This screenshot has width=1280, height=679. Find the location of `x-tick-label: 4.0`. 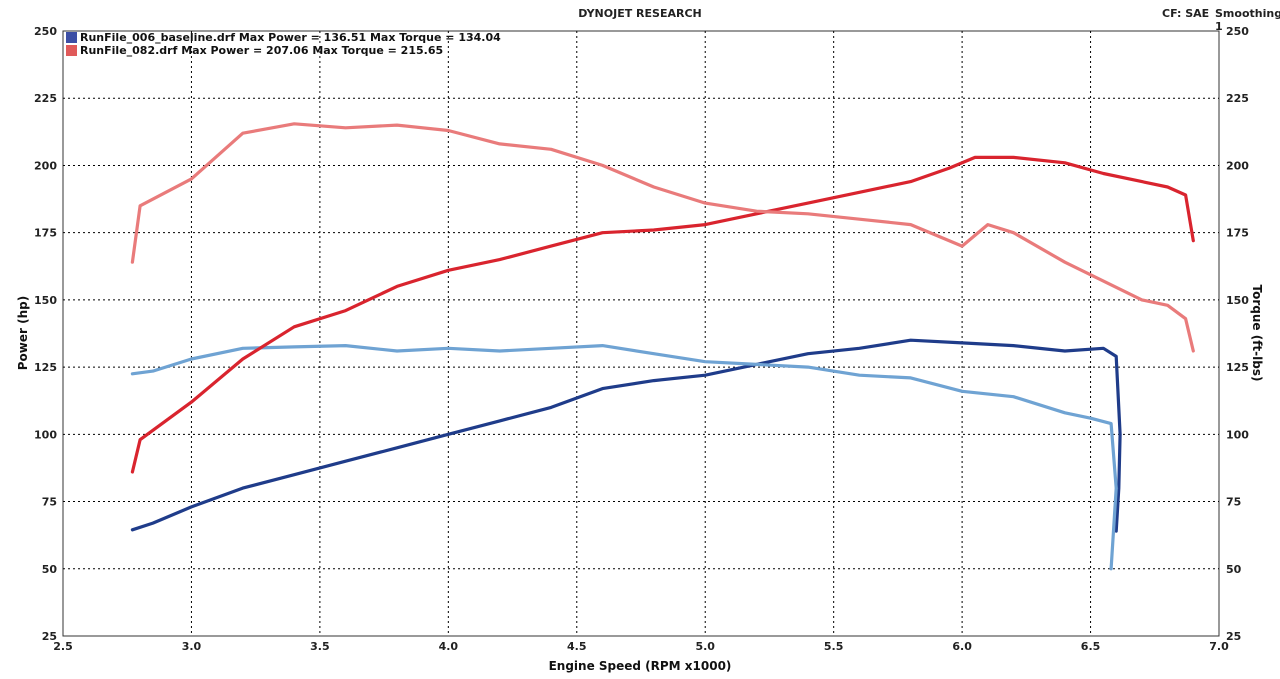

x-tick-label: 4.0 is located at coordinates (449, 646).